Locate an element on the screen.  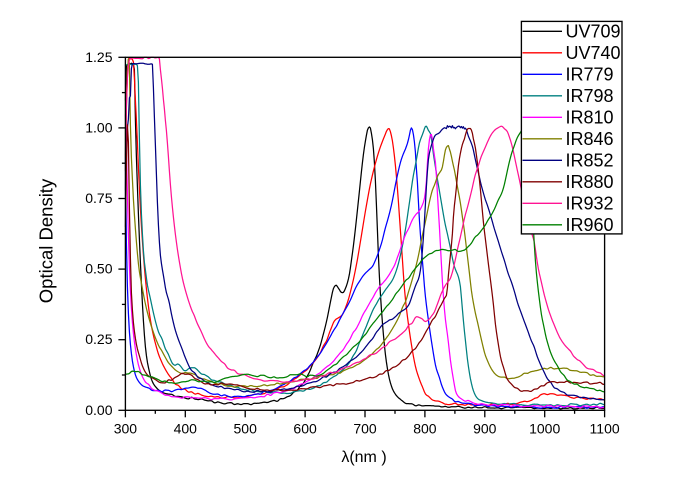
svg-text: IR846 is located at coordinates (590, 139).